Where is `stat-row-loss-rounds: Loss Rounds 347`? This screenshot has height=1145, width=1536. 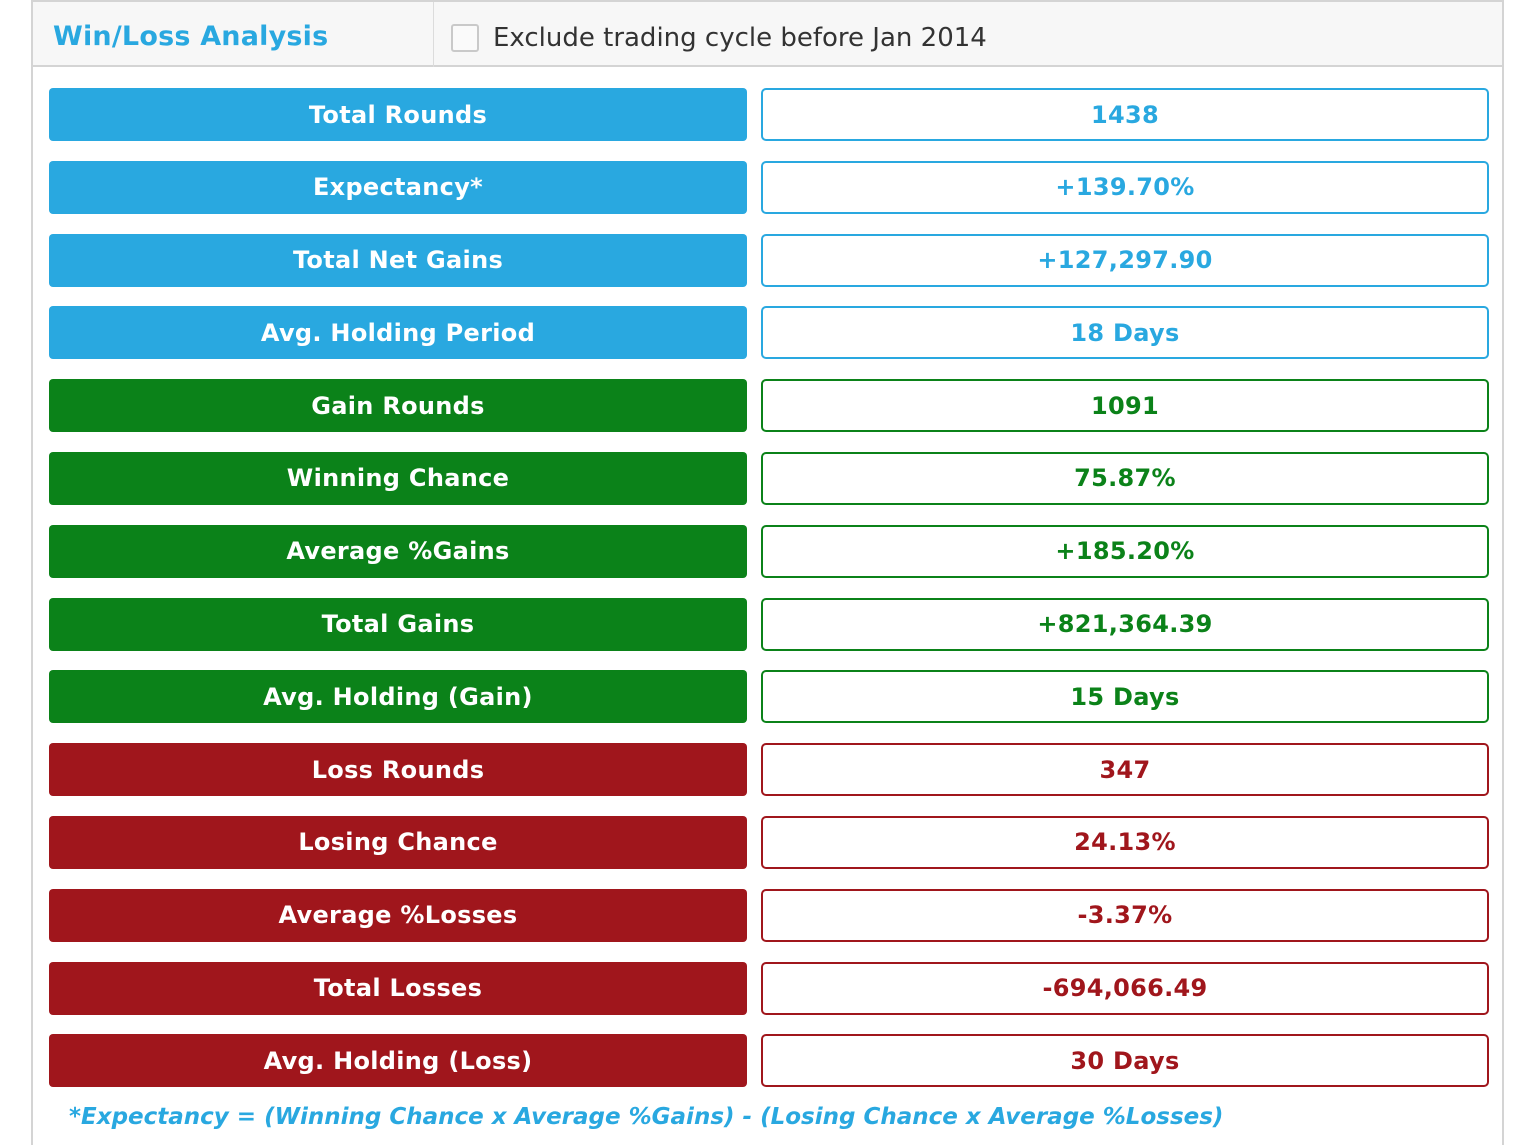 stat-row-loss-rounds: Loss Rounds 347 is located at coordinates (769, 770).